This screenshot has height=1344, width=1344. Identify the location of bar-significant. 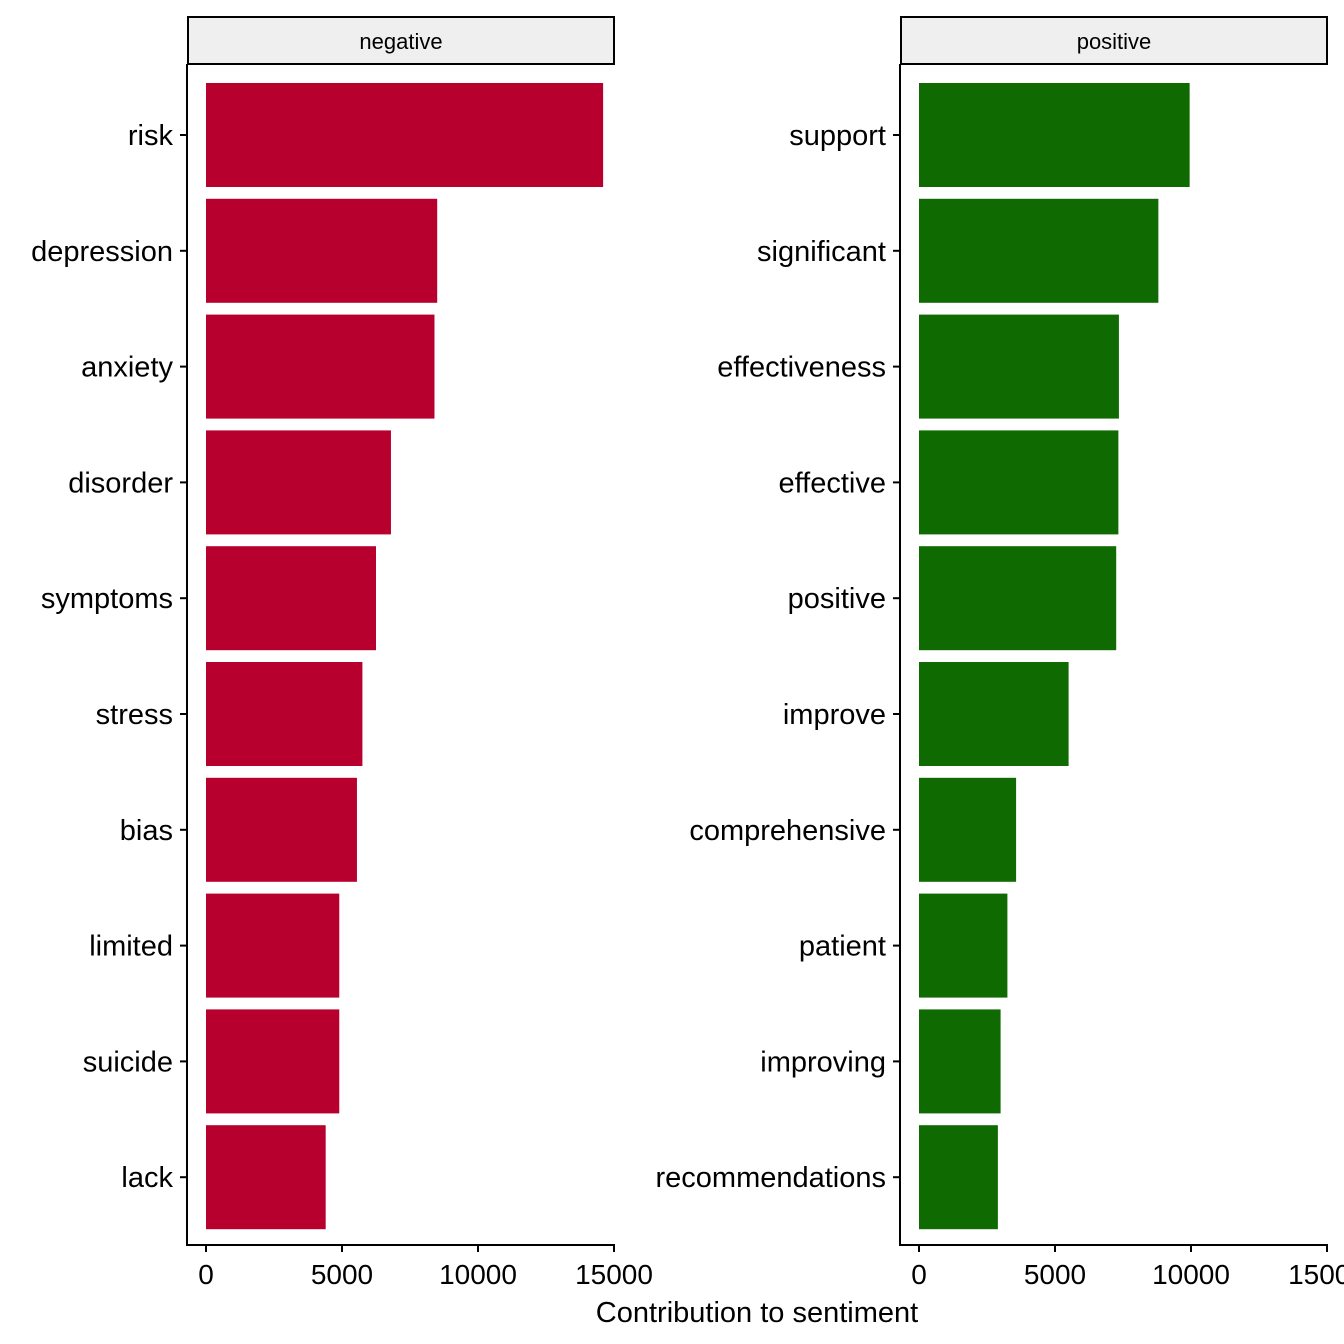
(1039, 250).